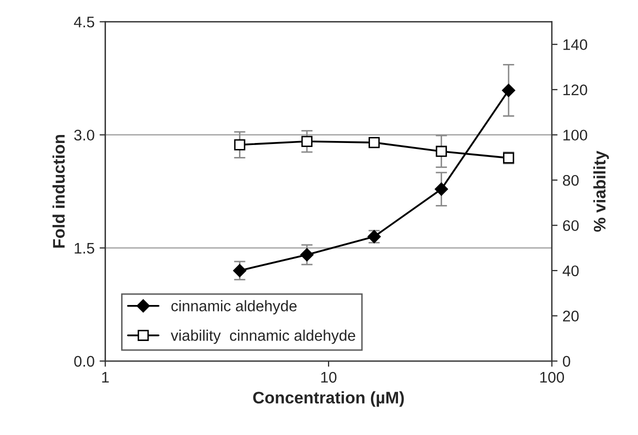 This screenshot has width=638, height=435. Describe the element at coordinates (58, 191) in the screenshot. I see `y-axis-title: Fold induction` at that location.